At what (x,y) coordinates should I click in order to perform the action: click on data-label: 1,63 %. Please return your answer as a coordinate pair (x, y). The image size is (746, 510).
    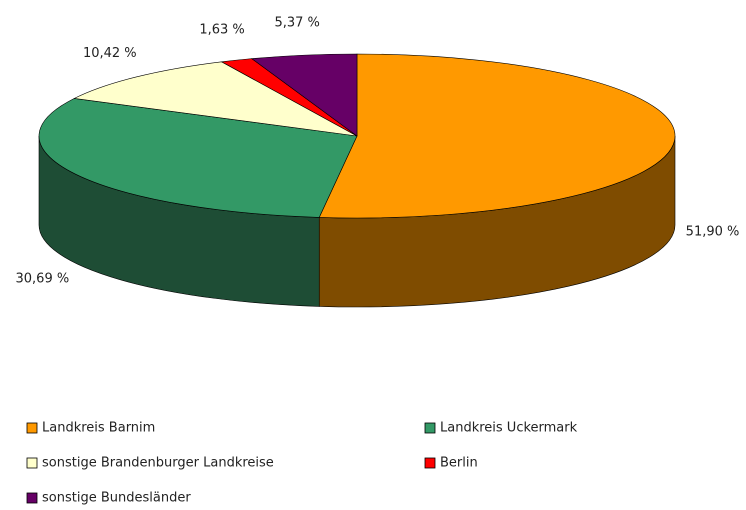
    Looking at the image, I should click on (221, 29).